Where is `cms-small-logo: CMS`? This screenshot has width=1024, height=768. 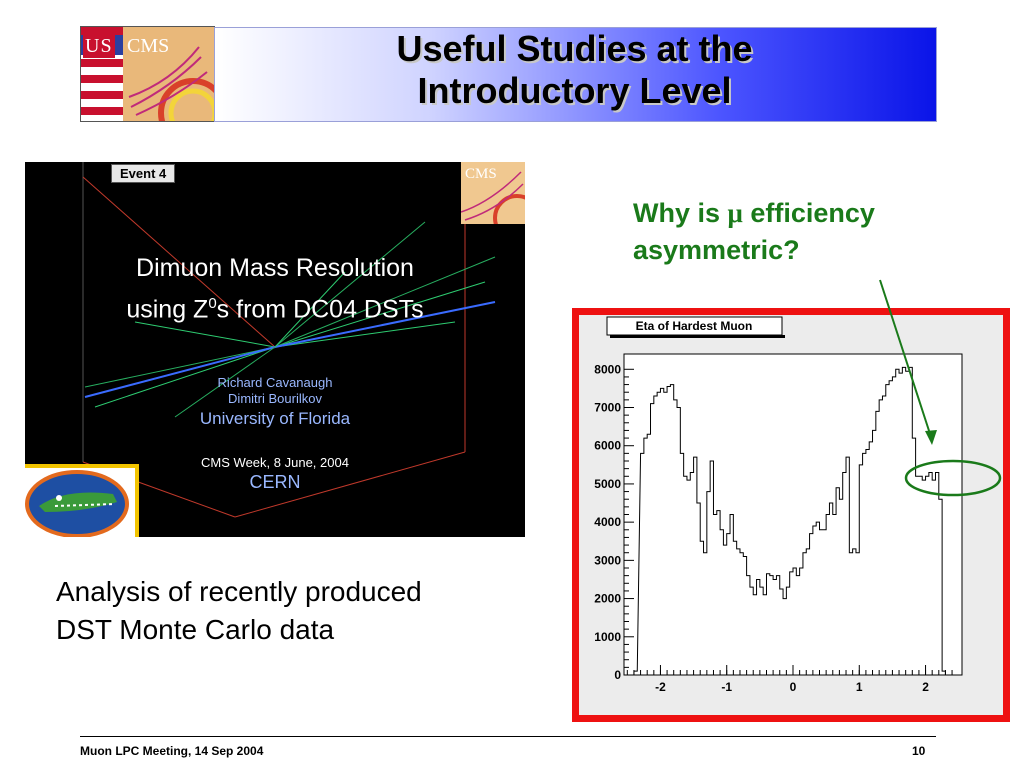 cms-small-logo: CMS is located at coordinates (493, 193).